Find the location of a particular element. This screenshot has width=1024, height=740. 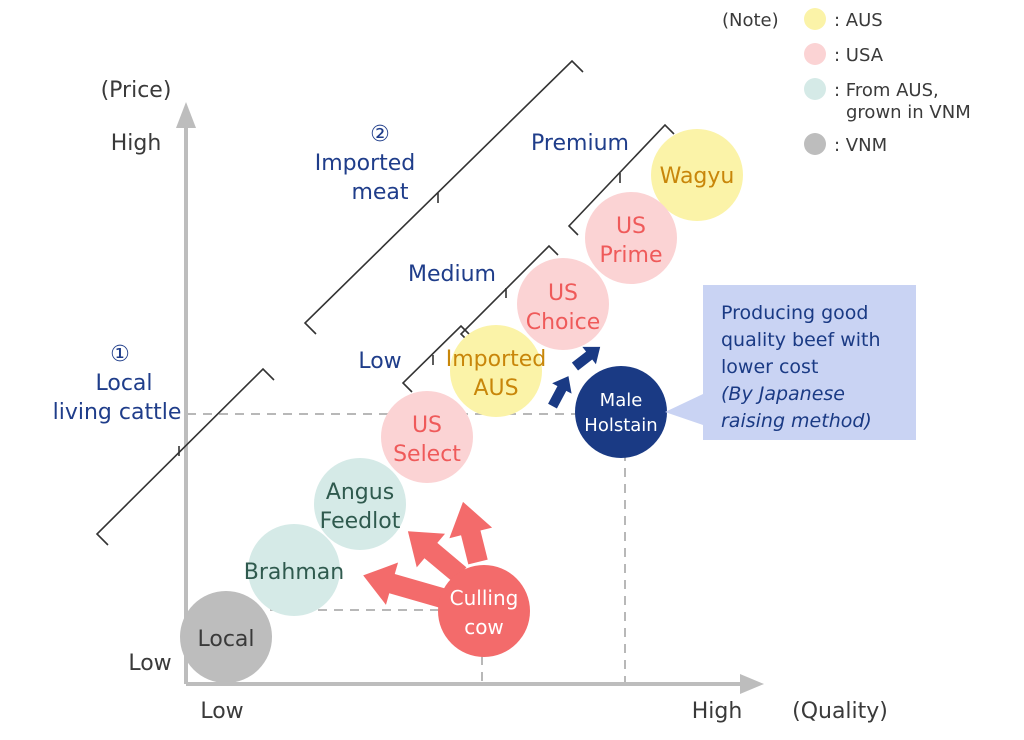

legend-label-usa: : USA is located at coordinates (859, 55).